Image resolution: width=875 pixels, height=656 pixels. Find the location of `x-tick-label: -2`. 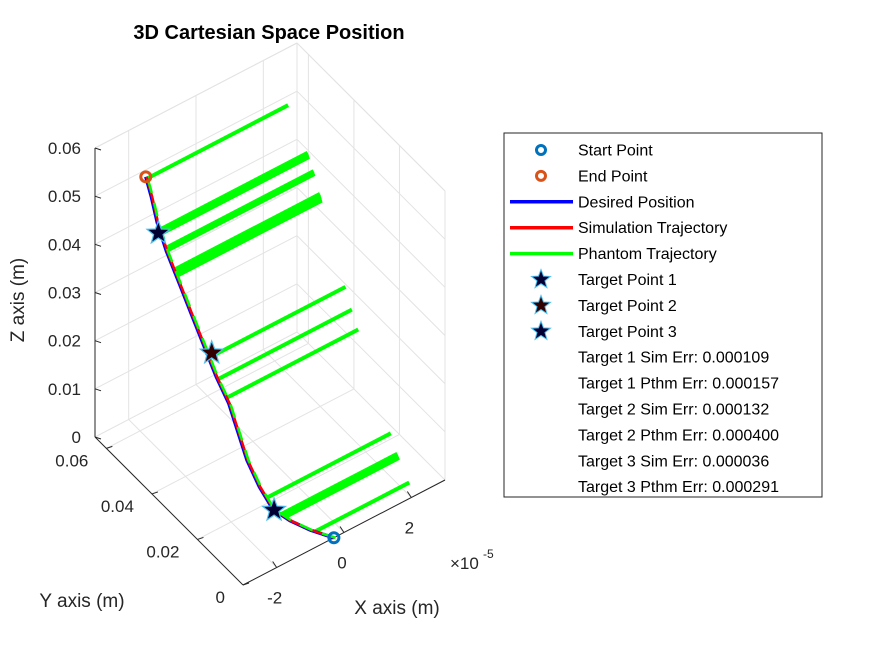

x-tick-label: -2 is located at coordinates (274, 598).